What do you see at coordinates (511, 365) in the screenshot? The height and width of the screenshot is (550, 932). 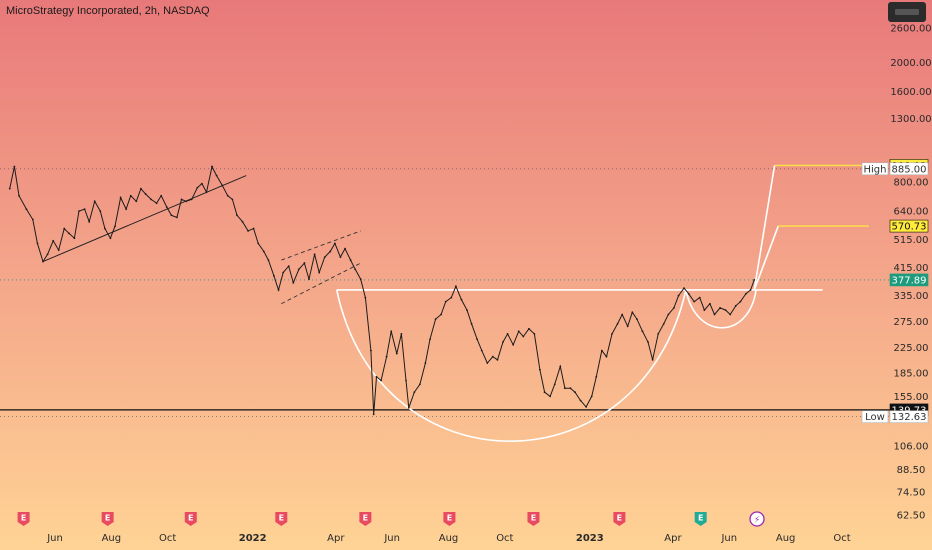 I see `cup-curve` at bounding box center [511, 365].